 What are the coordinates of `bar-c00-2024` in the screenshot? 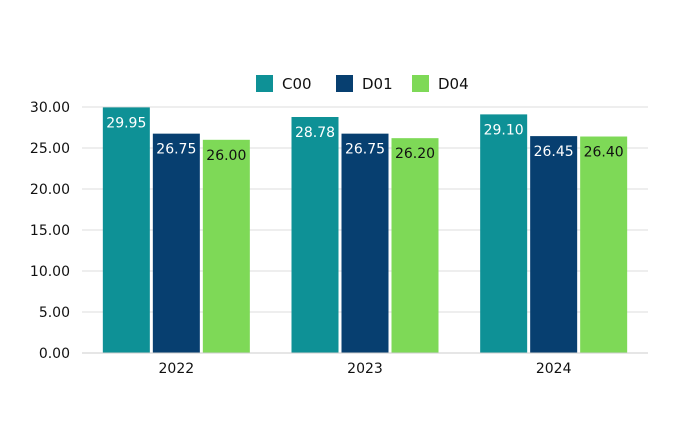 It's located at (504, 233).